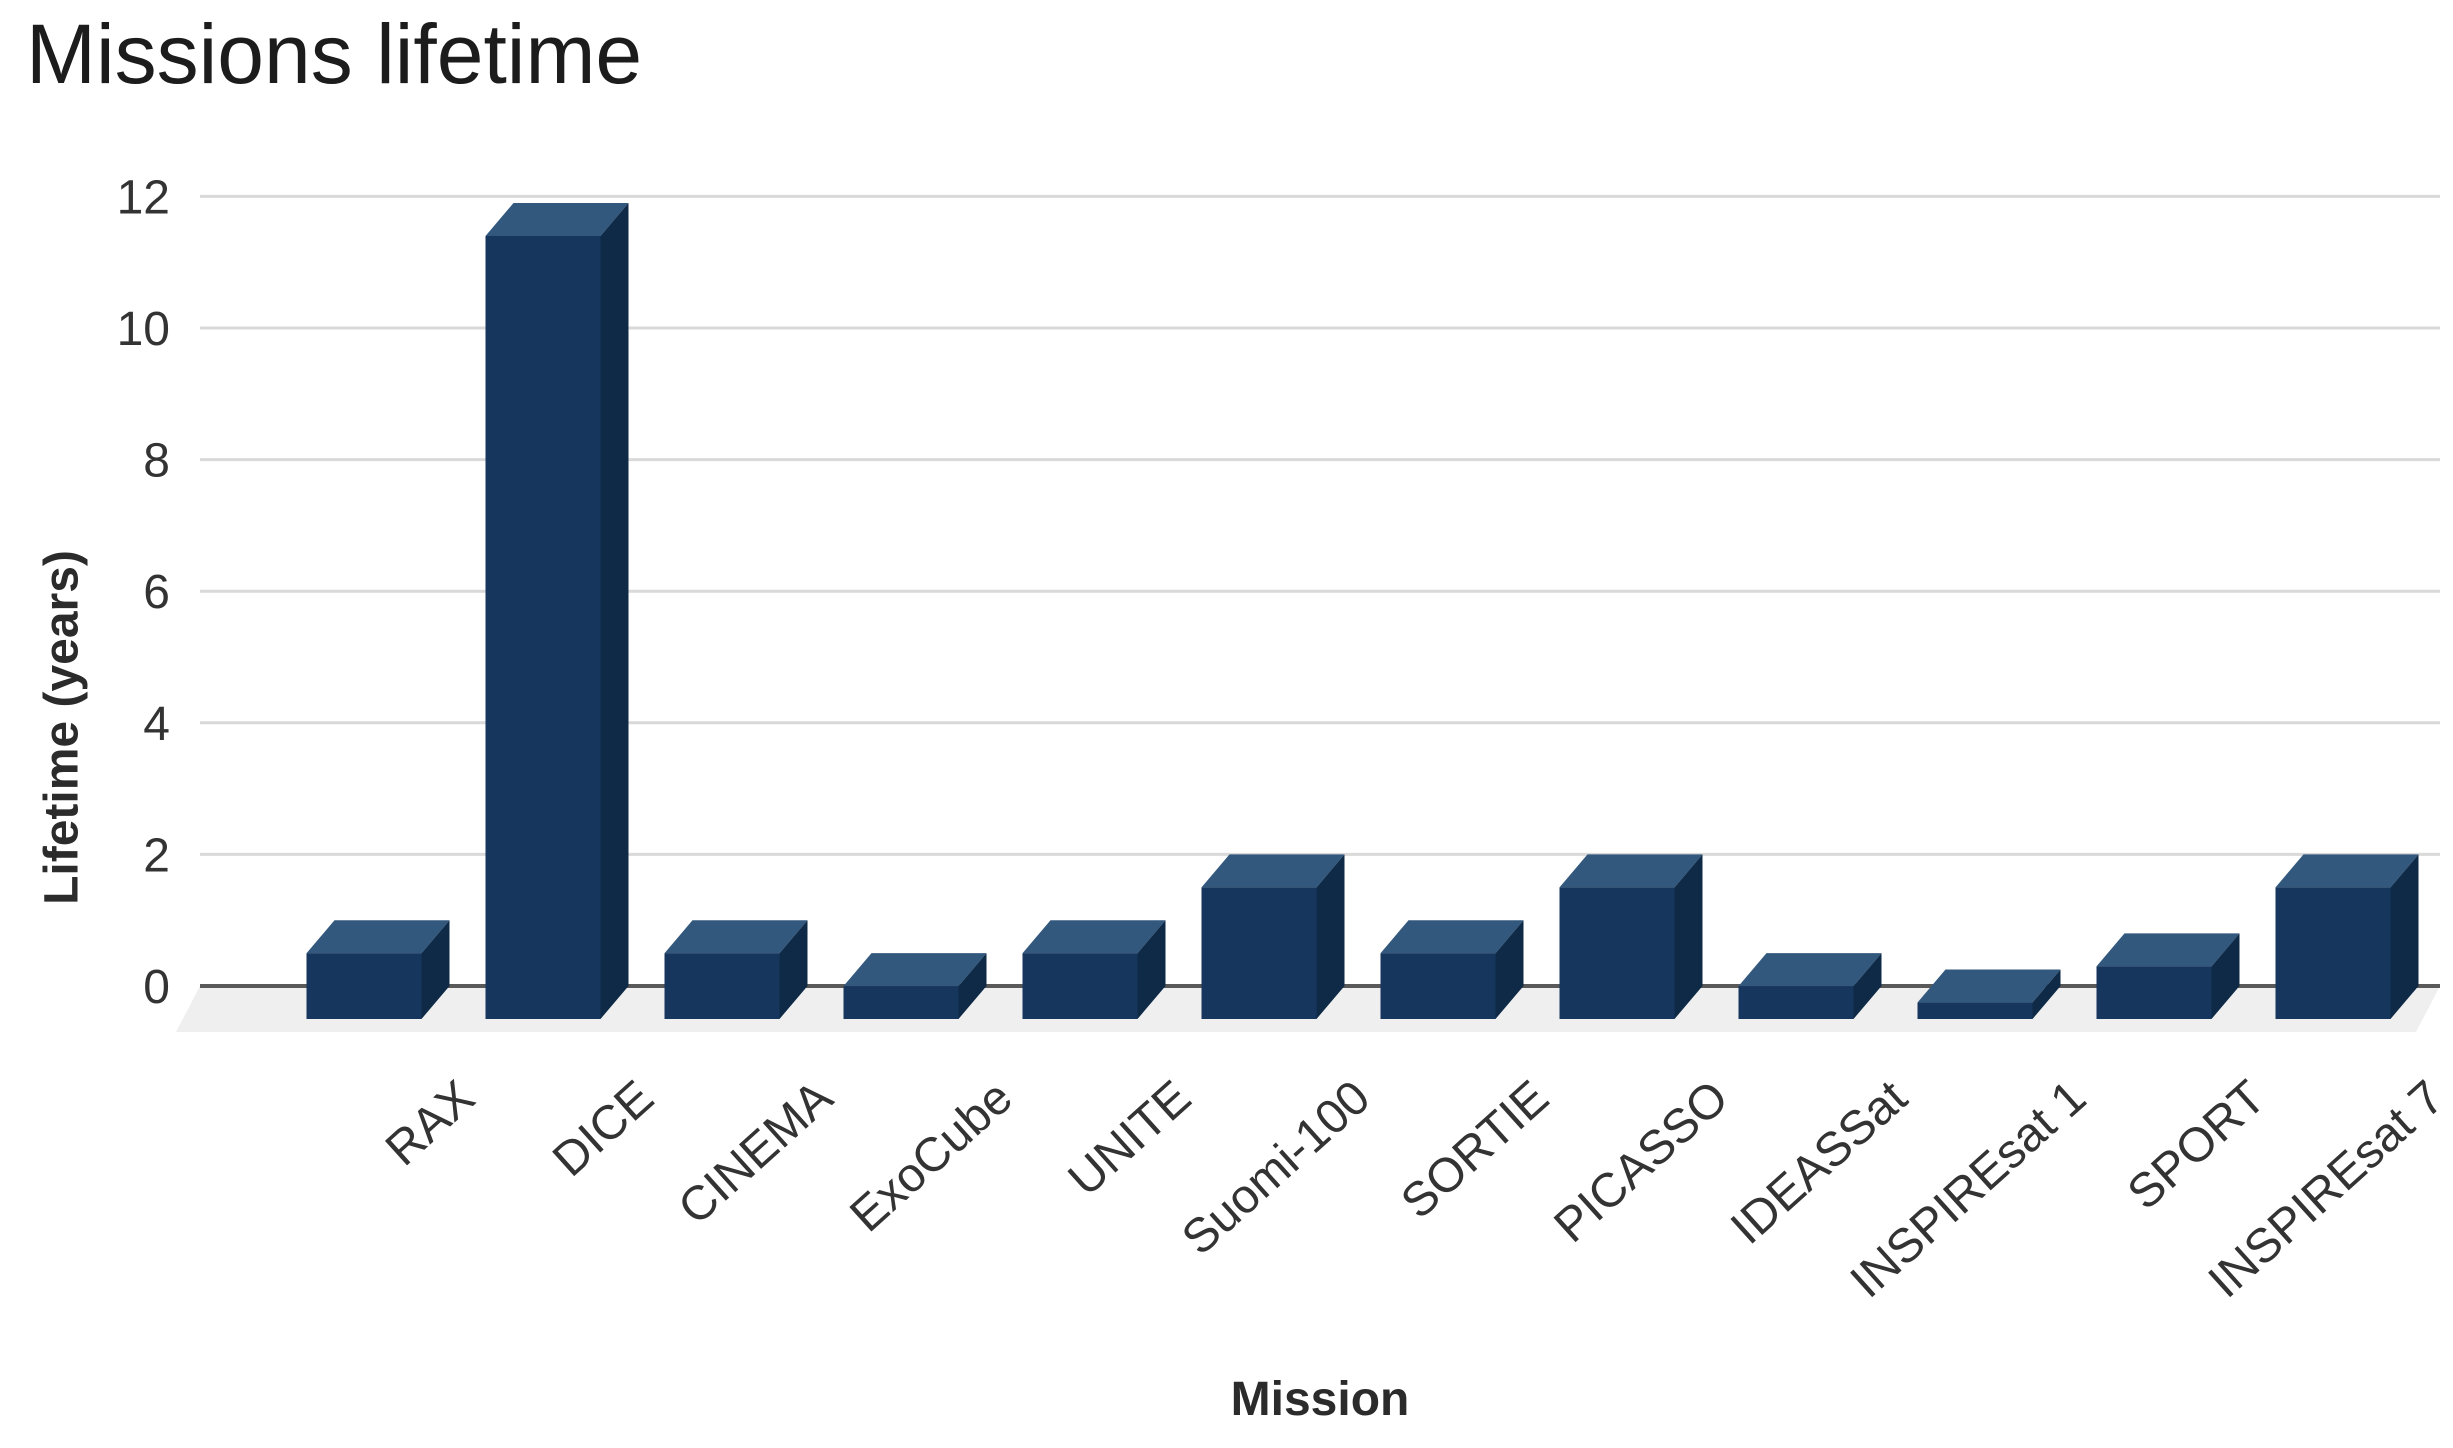  I want to click on bar-side-INSPIREsat 1, so click(2046, 994).